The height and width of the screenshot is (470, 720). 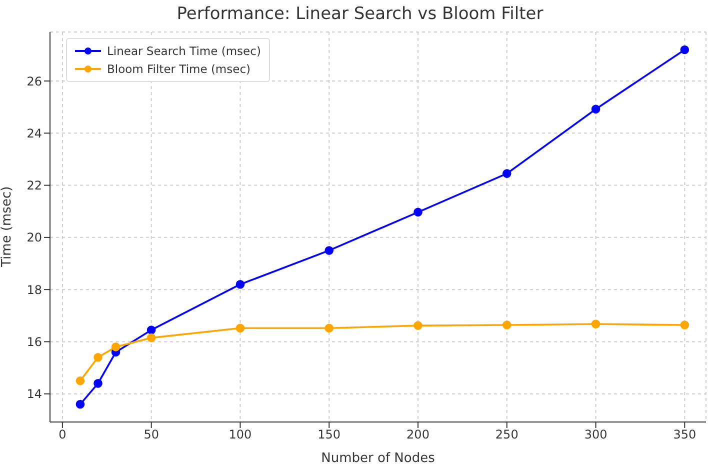 I want to click on x-tick-label: 200, so click(x=418, y=435).